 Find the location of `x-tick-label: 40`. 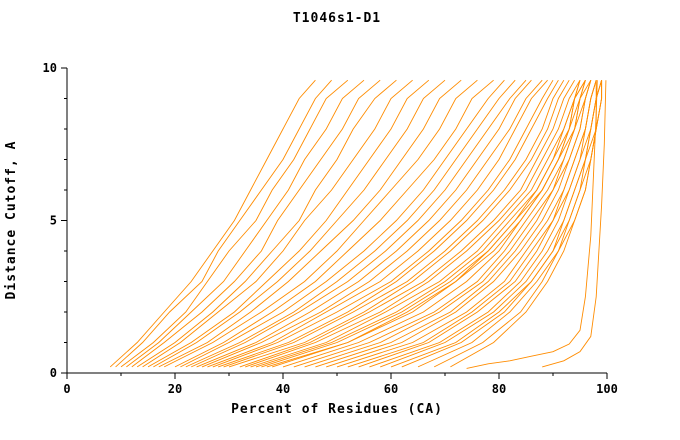

x-tick-label: 40 is located at coordinates (283, 389).